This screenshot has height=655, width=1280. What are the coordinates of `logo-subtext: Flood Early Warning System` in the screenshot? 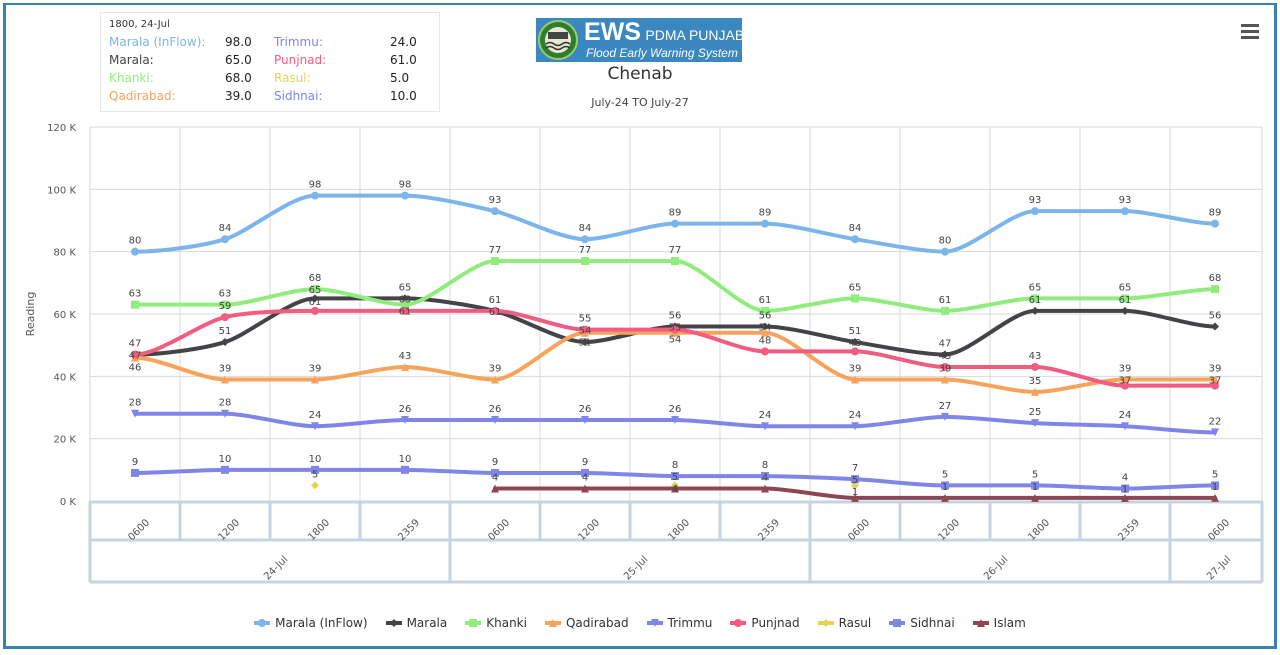 It's located at (662, 53).